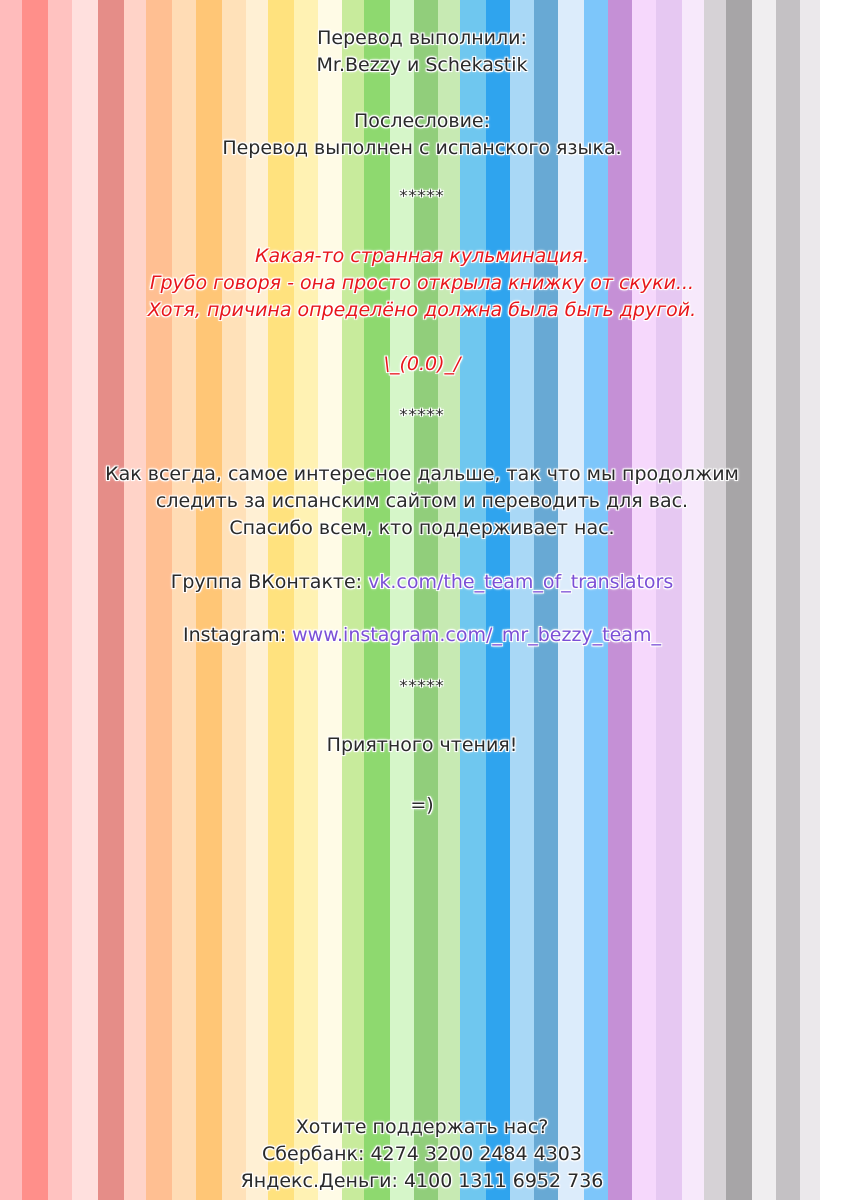 Image resolution: width=844 pixels, height=1200 pixels. Describe the element at coordinates (421, 256) in the screenshot. I see `comment-line-1: Какая-то странная кульминация.` at that location.